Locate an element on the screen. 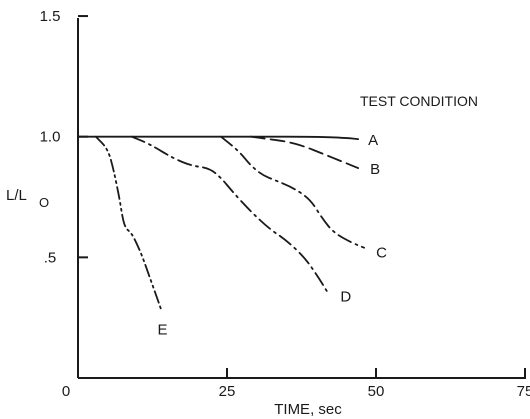 The width and height of the screenshot is (530, 419). curve-b is located at coordinates (304, 152).